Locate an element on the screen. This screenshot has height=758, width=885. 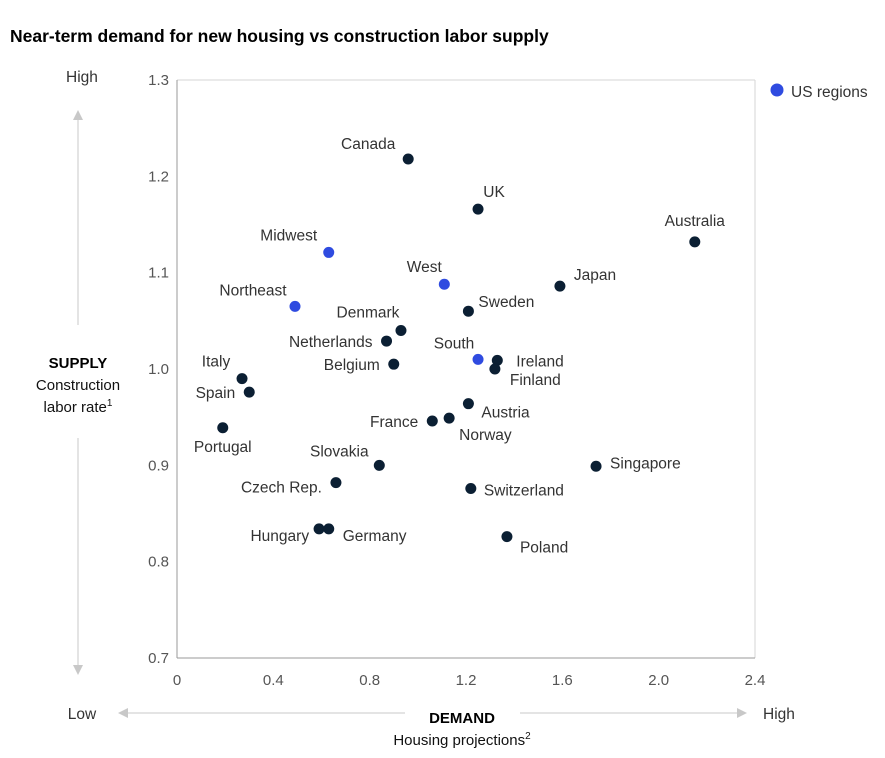
y-arrow-down-head is located at coordinates (78, 670).